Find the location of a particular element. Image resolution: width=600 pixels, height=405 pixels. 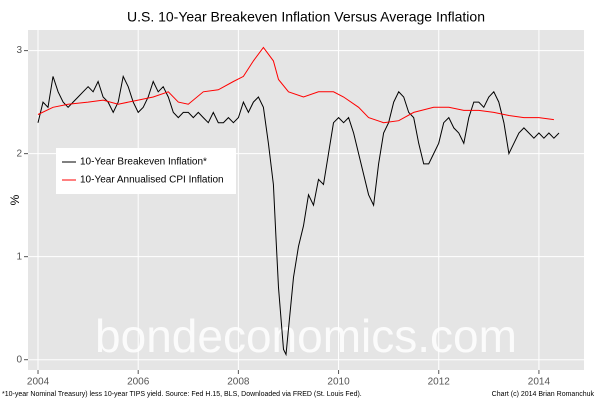

x-tick-label: 2006 is located at coordinates (138, 382).